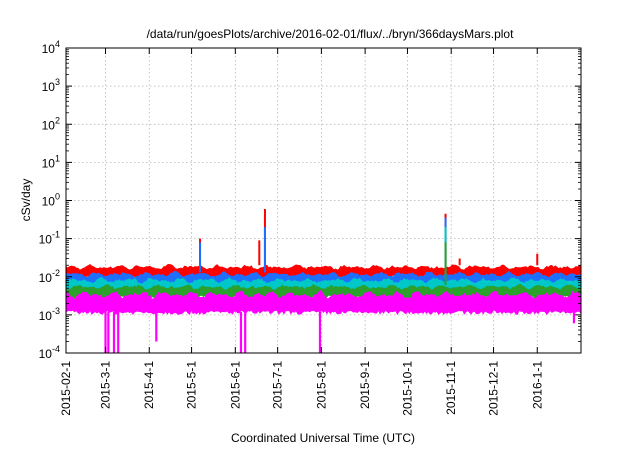 Image resolution: width=640 pixels, height=453 pixels. Describe the element at coordinates (56, 349) in the screenshot. I see `y-tick-exponent: -4` at that location.